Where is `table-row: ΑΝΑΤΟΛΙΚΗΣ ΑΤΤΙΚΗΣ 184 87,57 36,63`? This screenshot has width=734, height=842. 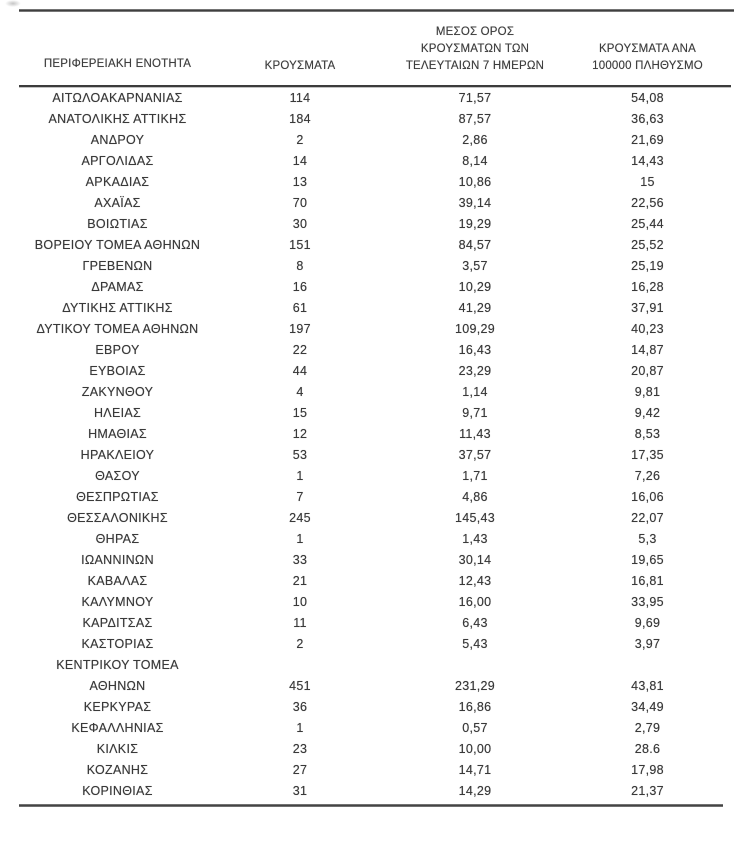
table-row: ΑΝΑΤΟΛΙΚΗΣ ΑΤΤΙΚΗΣ 184 87,57 36,63 is located at coordinates (375, 119).